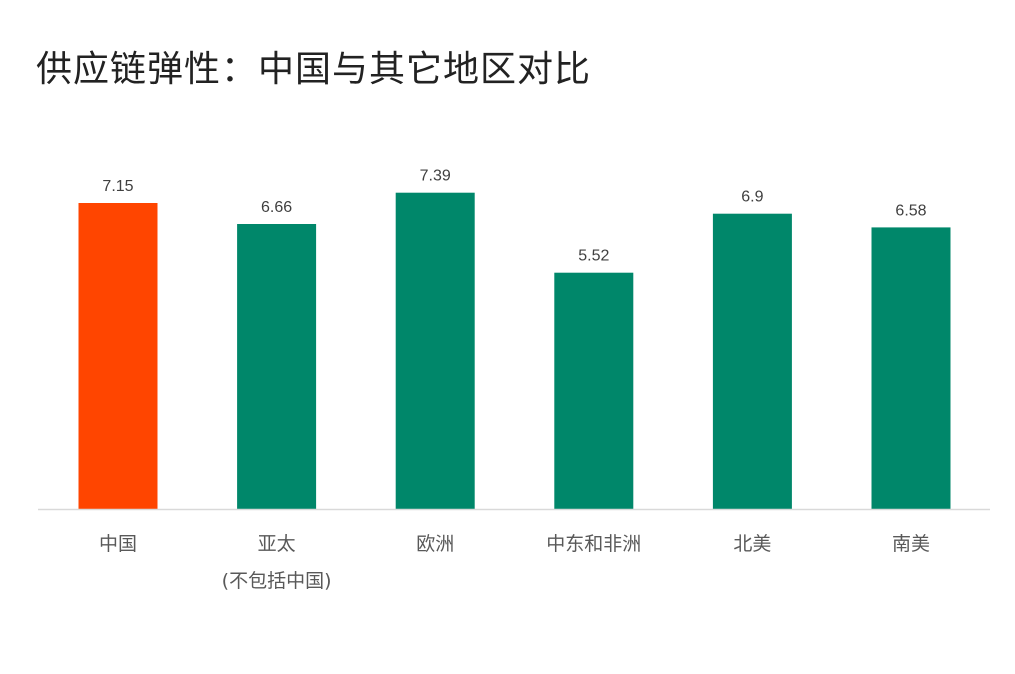 The width and height of the screenshot is (1015, 674). What do you see at coordinates (911, 544) in the screenshot?
I see `category-label-5: 南美` at bounding box center [911, 544].